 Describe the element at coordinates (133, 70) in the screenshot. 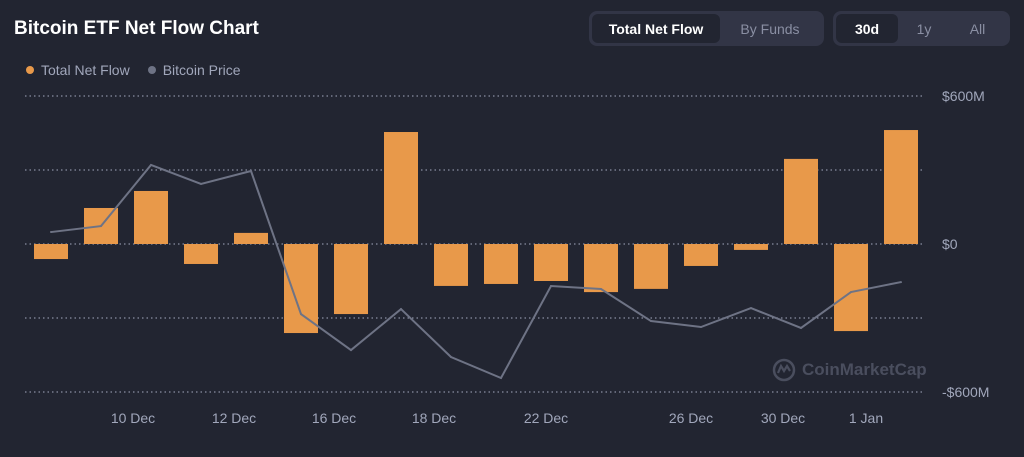

I see `chart-legend: Total Net Flow Bitcoin Price` at that location.